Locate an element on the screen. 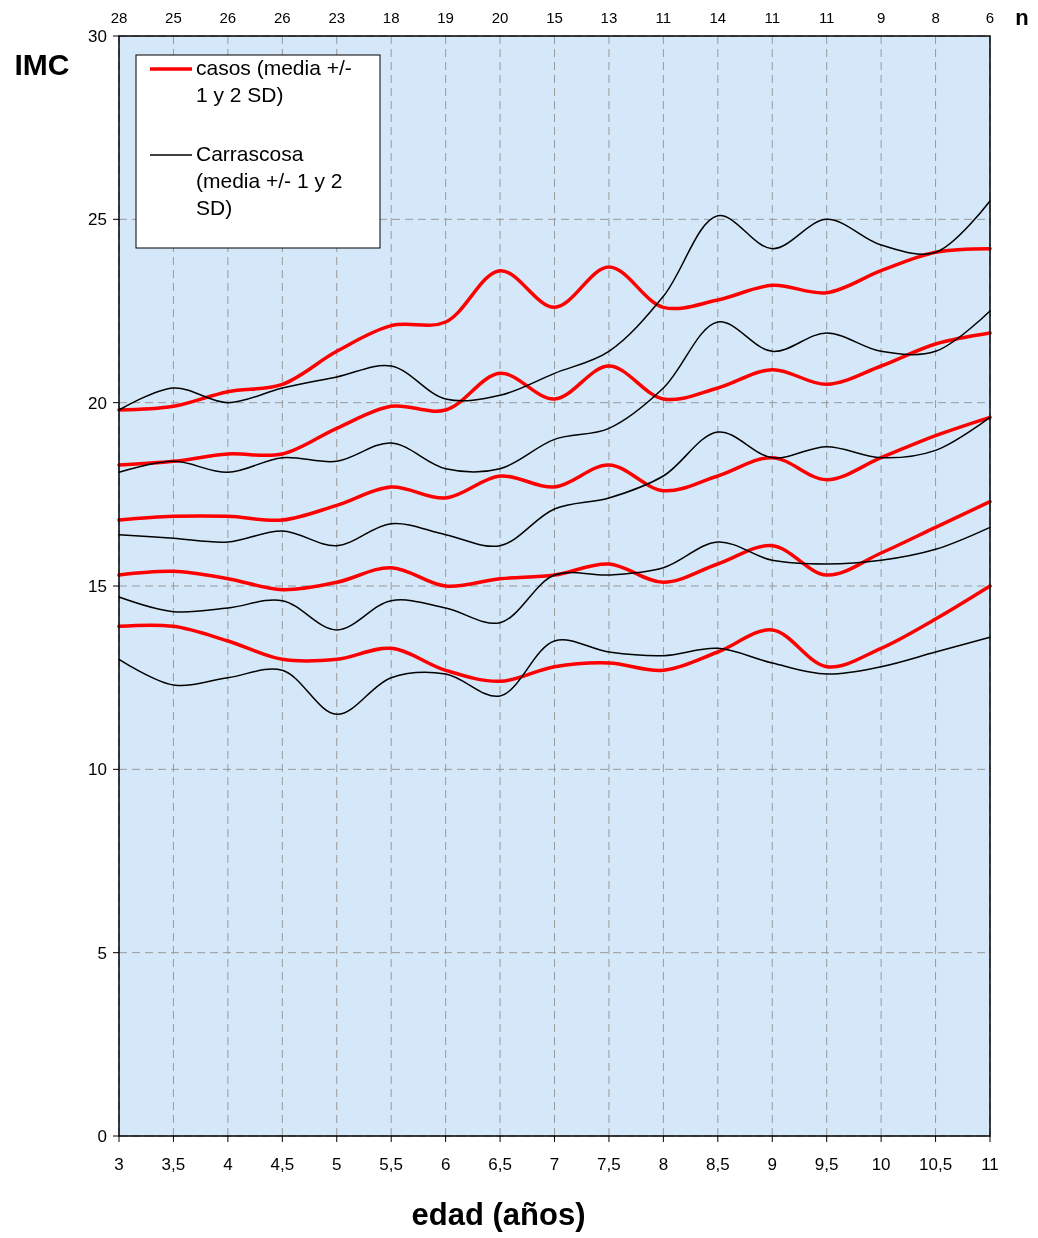 The width and height of the screenshot is (1038, 1238). x-axis-title: edad (años) is located at coordinates (498, 1214).